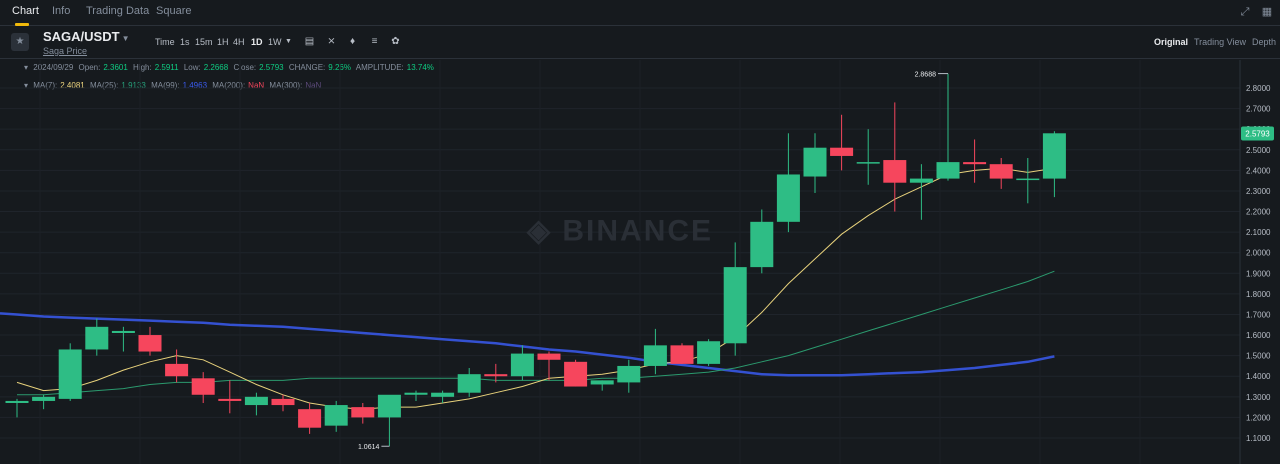  What do you see at coordinates (115, 67) in the screenshot?
I see `open-value: 2.3601` at bounding box center [115, 67].